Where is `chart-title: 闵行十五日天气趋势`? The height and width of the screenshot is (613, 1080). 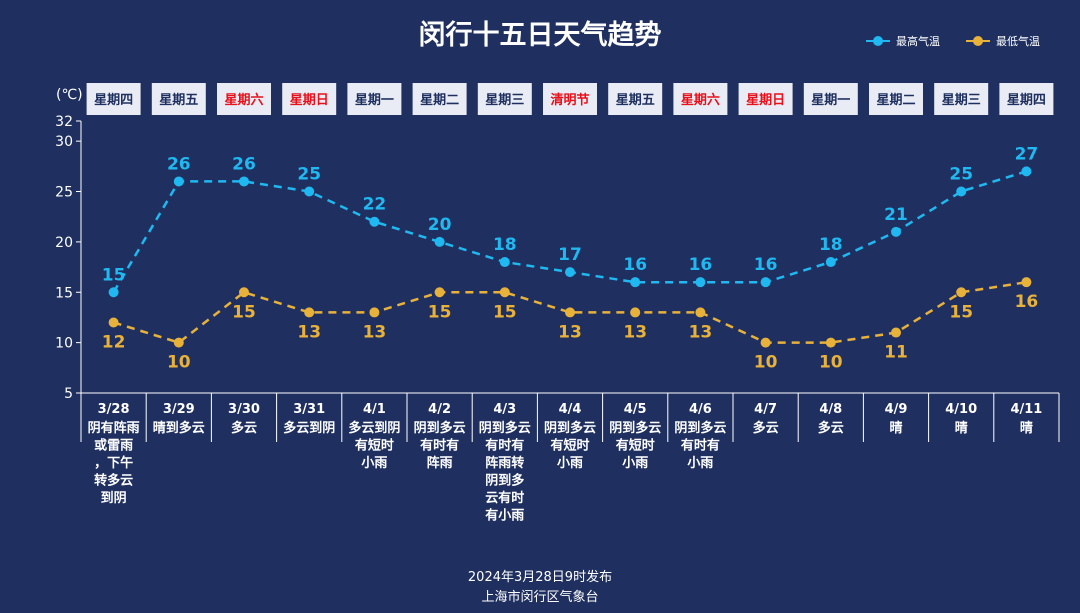 chart-title: 闵行十五日天气趋势 is located at coordinates (540, 35).